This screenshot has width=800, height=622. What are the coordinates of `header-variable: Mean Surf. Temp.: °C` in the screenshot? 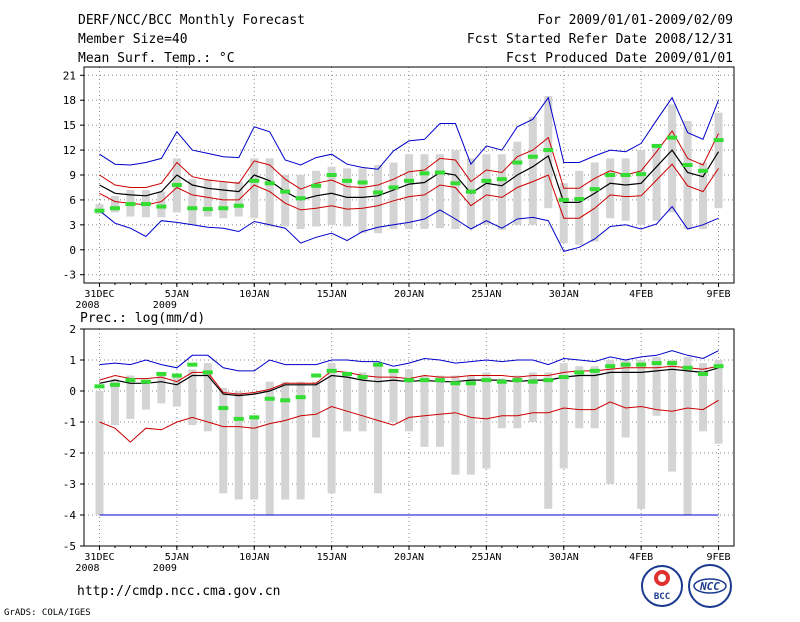 It's located at (156, 58).